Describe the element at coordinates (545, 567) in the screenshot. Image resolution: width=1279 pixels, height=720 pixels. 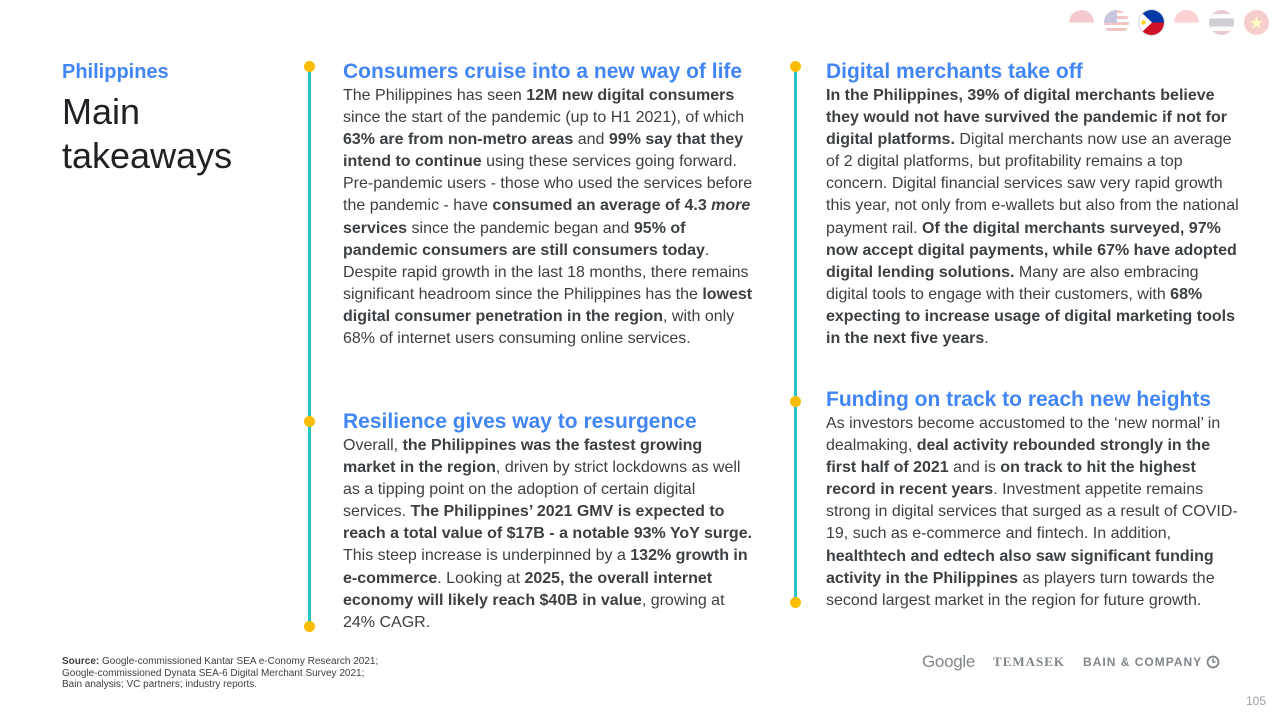
I see `body-text-run: 132% growth in e-commerce` at that location.